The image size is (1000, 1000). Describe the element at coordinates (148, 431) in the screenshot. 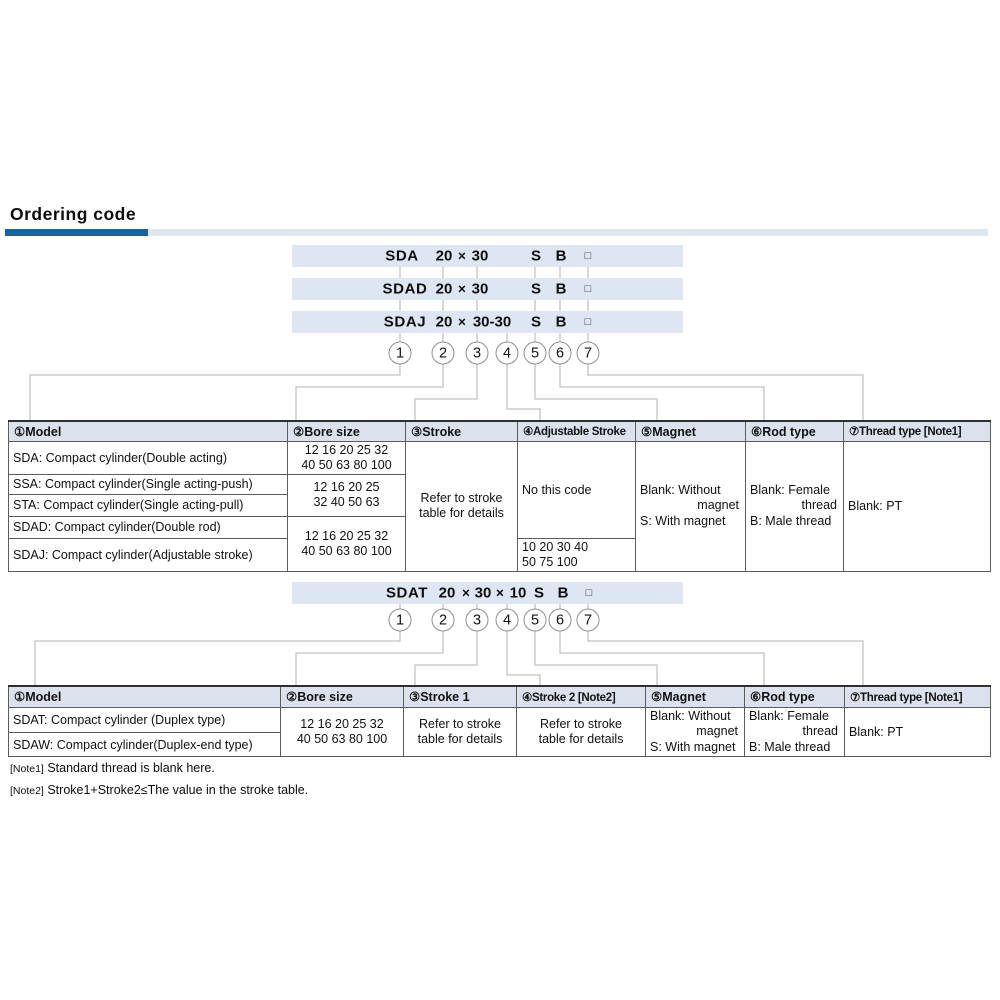

I see `col-header-model: ①Model` at that location.